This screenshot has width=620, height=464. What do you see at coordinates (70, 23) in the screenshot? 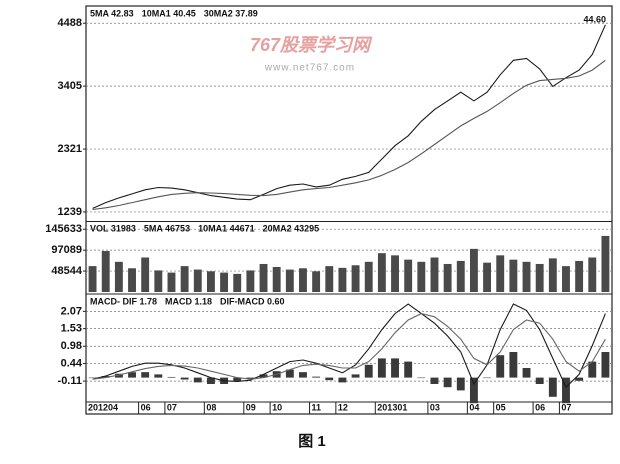
I see `y-tick-label: 4488` at bounding box center [70, 23].